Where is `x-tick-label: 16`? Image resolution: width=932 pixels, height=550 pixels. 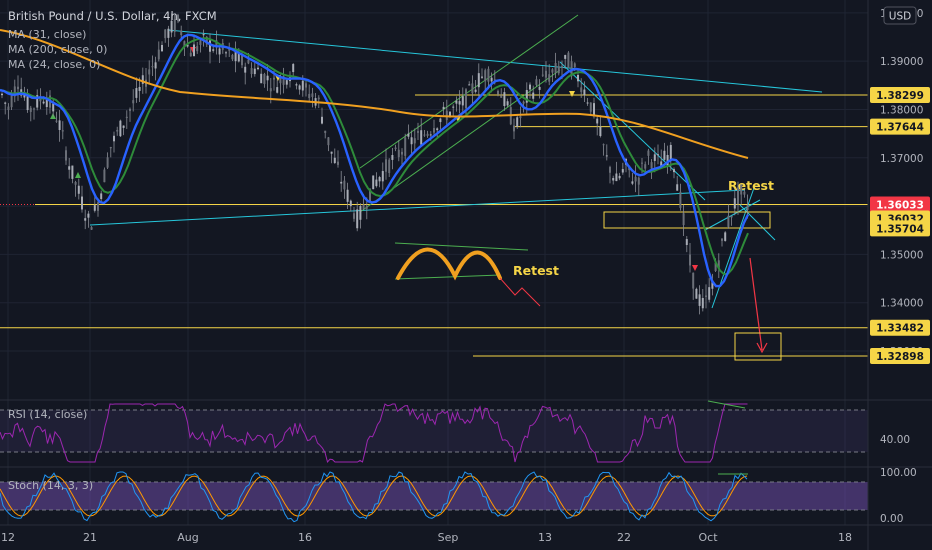
x-tick-label: 16 is located at coordinates (305, 537).